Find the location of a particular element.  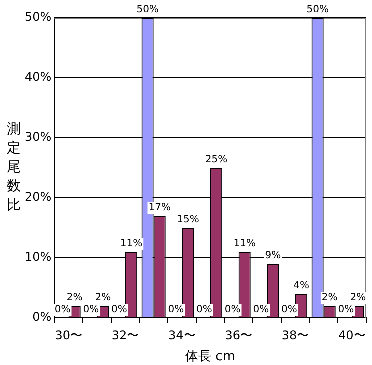

data-label: 4% is located at coordinates (302, 286).